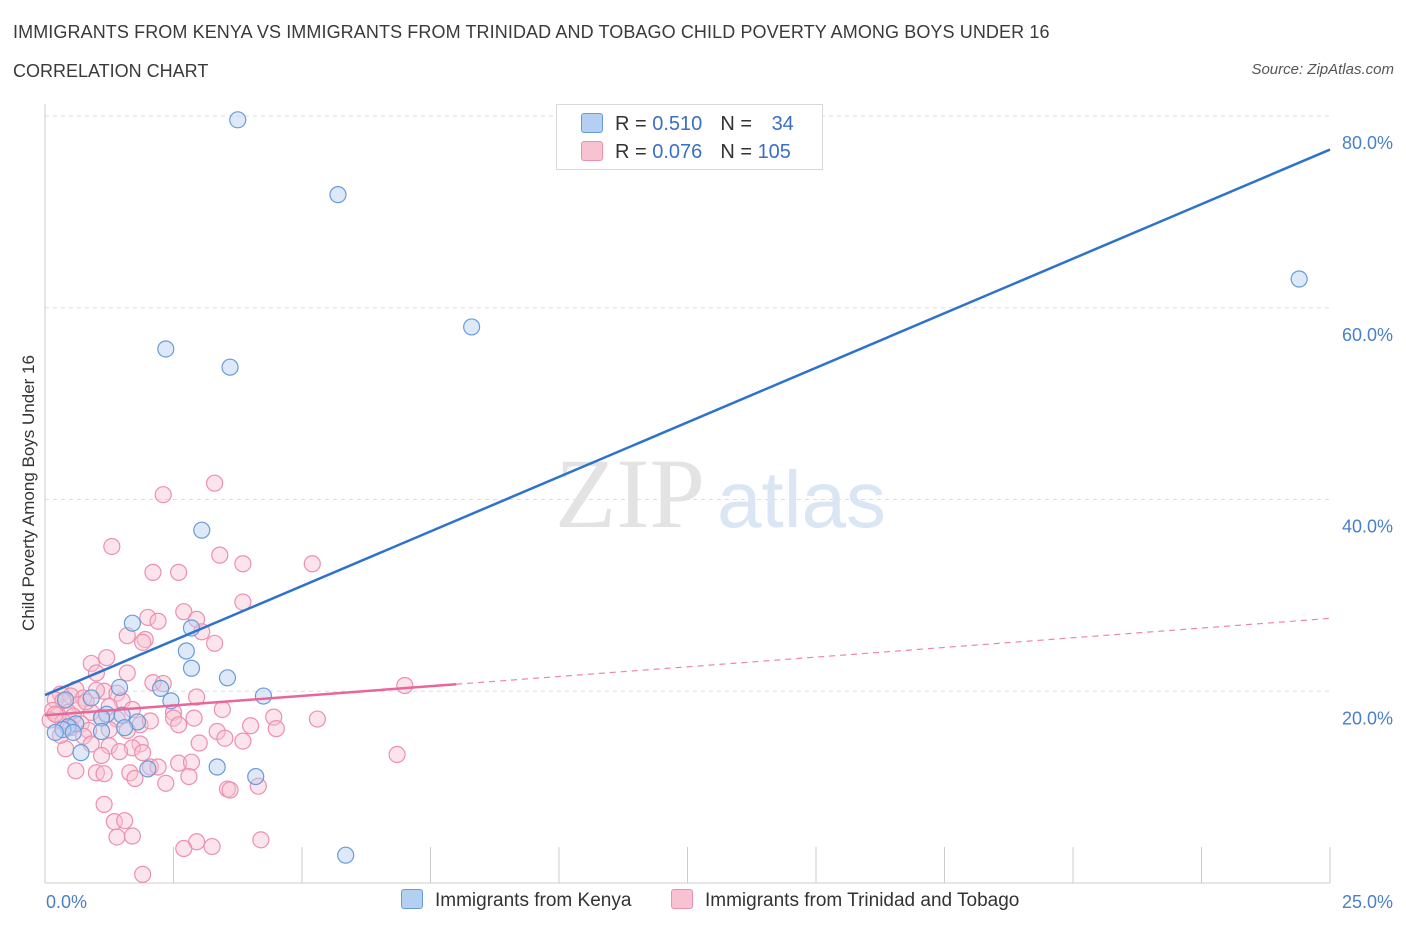 This screenshot has width=1406, height=930. Describe the element at coordinates (682, 899) in the screenshot. I see `legend-tt-swatch` at that location.